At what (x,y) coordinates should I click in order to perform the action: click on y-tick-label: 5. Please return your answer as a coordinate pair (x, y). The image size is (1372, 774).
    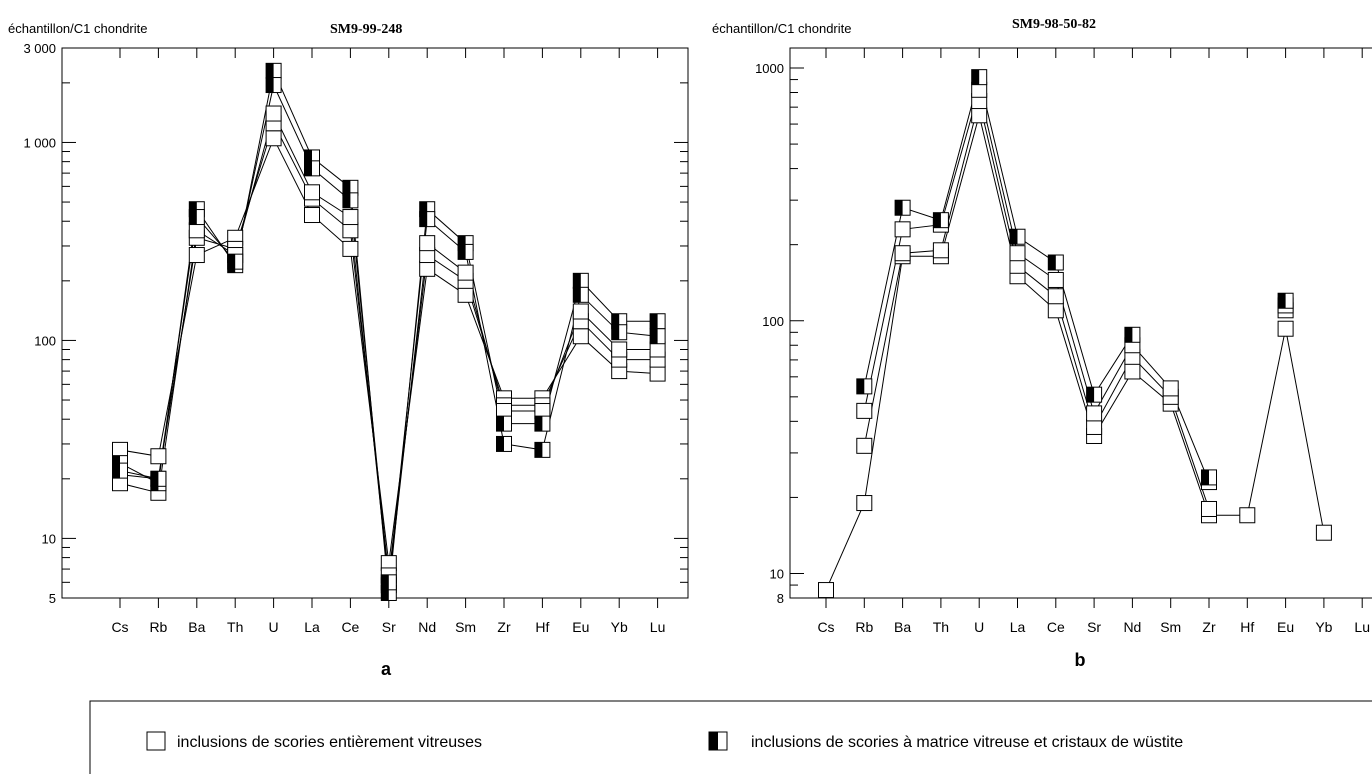
    Looking at the image, I should click on (52, 598).